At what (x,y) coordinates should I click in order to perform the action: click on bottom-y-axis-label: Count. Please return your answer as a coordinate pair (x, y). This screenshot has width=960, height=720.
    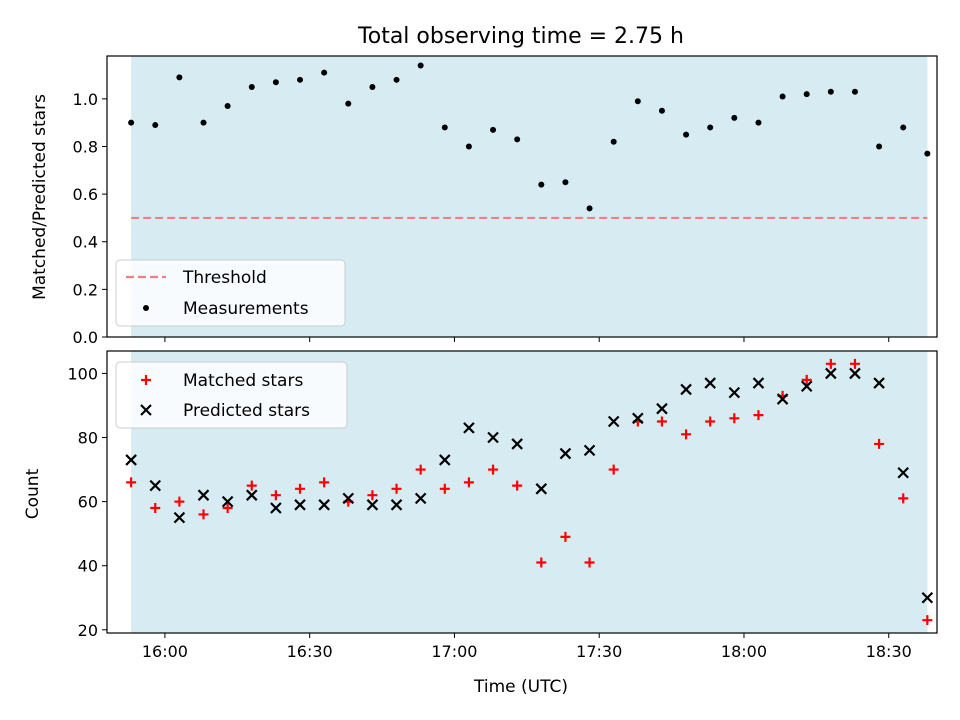
    Looking at the image, I should click on (33, 493).